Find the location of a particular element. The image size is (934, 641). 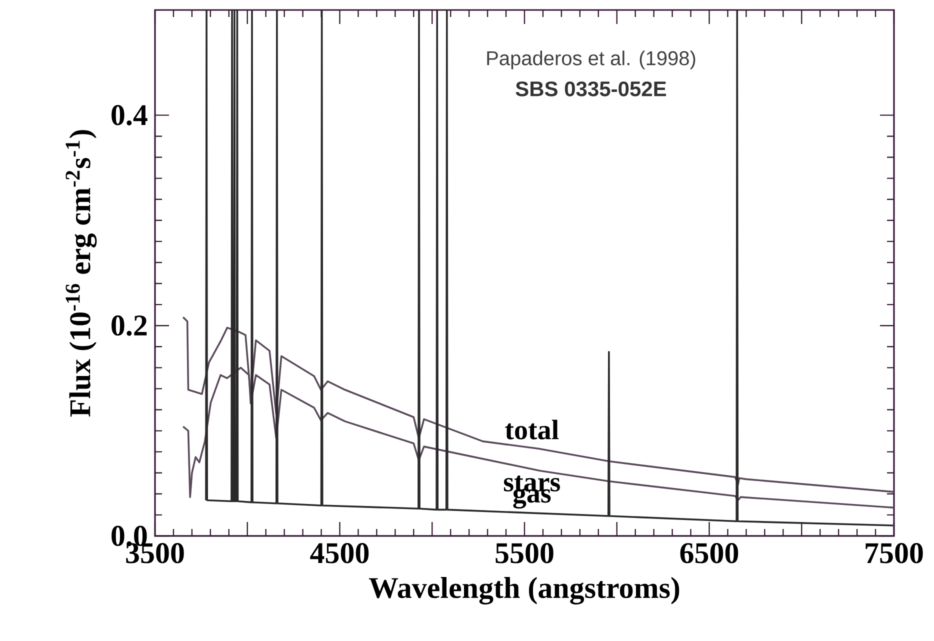

x-tick-label: 7500 is located at coordinates (894, 553).